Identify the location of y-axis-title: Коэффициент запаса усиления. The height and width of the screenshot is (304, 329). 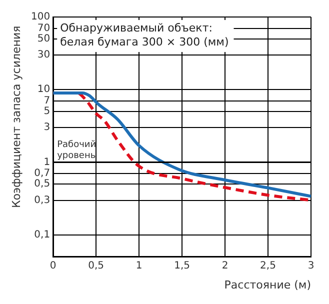
(16, 117).